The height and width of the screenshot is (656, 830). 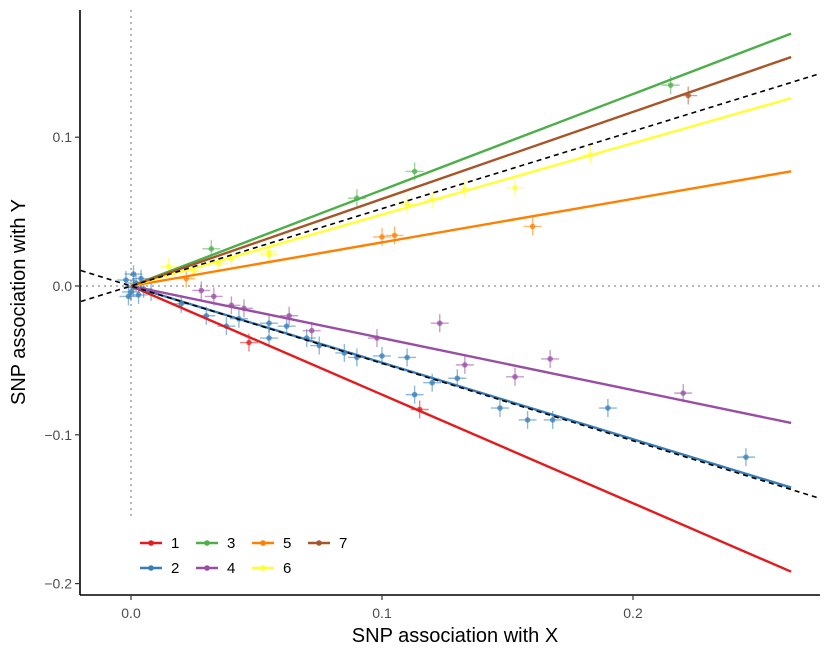 I want to click on legend: 1 2 3 4 5 6 7, so click(x=243, y=556).